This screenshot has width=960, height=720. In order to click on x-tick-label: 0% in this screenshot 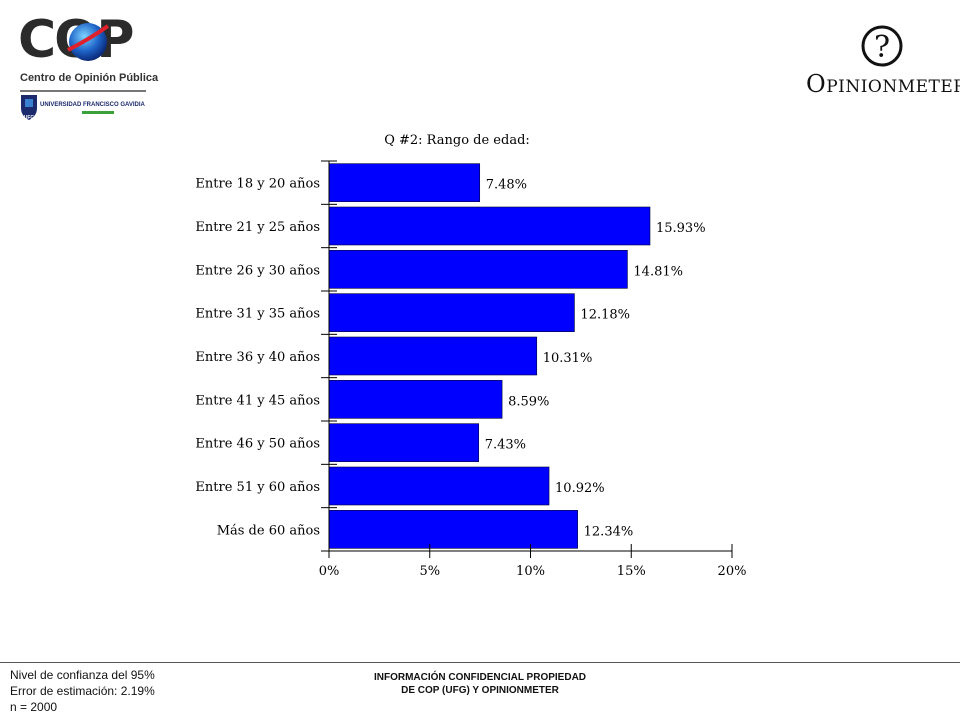, I will do `click(329, 571)`.